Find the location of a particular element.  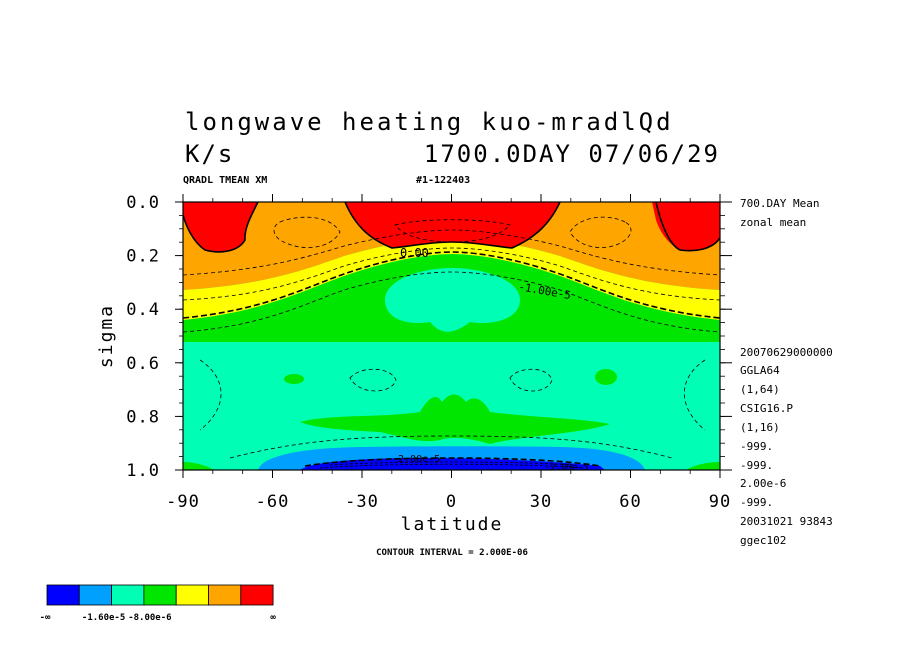

colorbar-legend: -∞ -1.60e-5 -8.00e-6 ∞ is located at coordinates (158, 603).